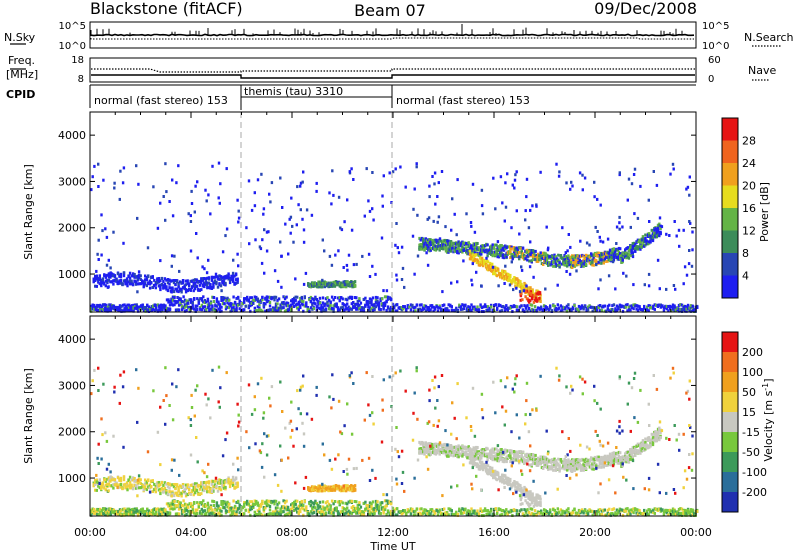 Image resolution: width=800 pixels, height=558 pixels. Describe the element at coordinates (762, 70) in the screenshot. I see `nave-label: Nave` at that location.